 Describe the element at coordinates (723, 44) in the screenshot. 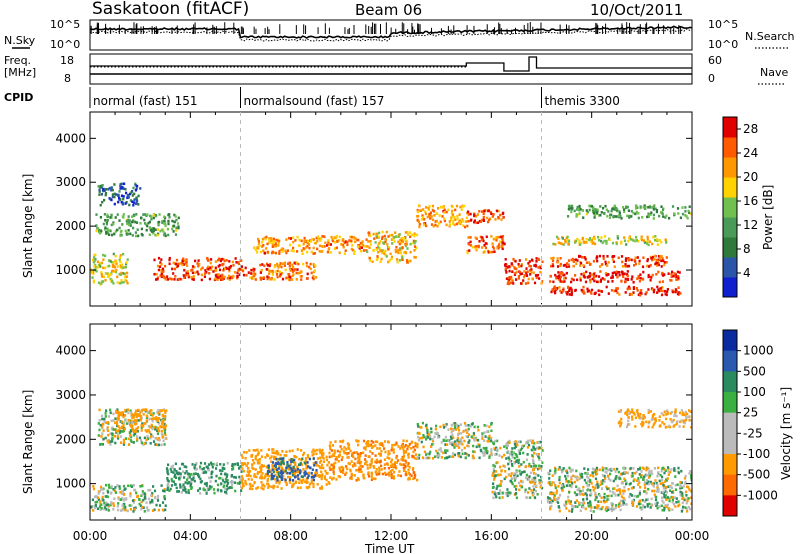

I see `noise-tick-bottom-right: 10^0` at that location.